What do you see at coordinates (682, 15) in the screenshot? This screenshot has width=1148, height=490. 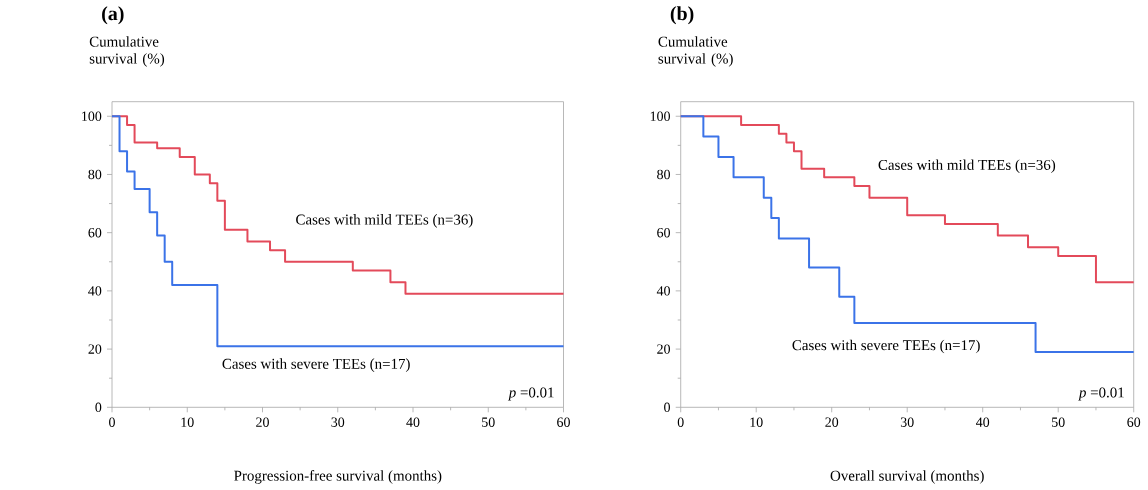 I see `chart-title: (b)` at bounding box center [682, 15].